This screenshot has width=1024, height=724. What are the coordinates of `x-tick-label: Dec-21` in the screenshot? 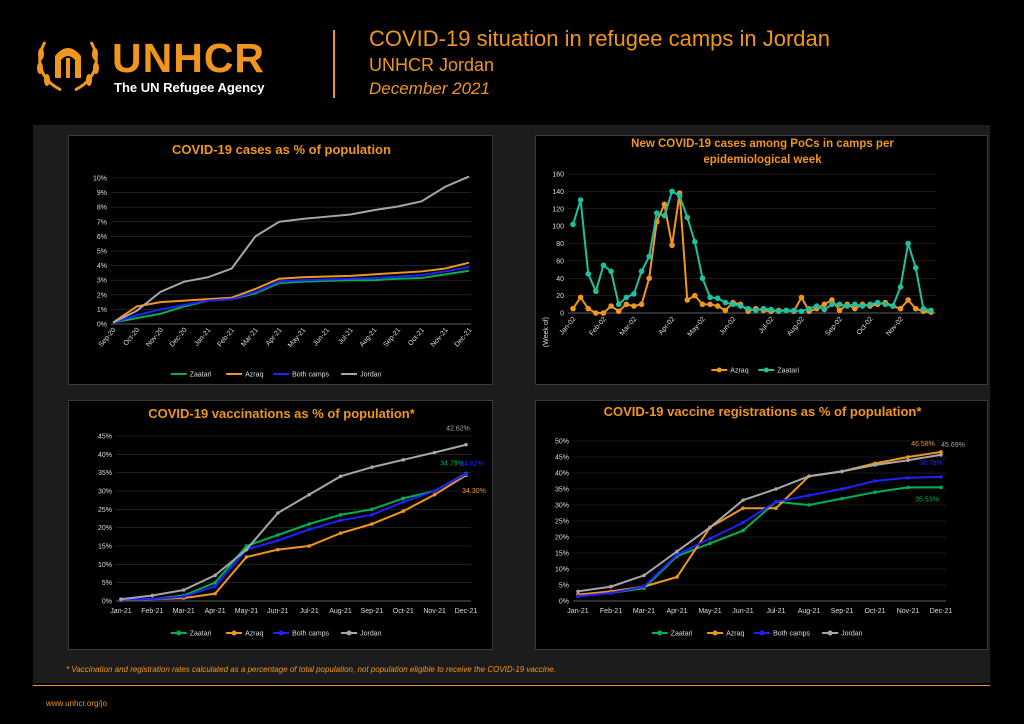 It's located at (464, 338).